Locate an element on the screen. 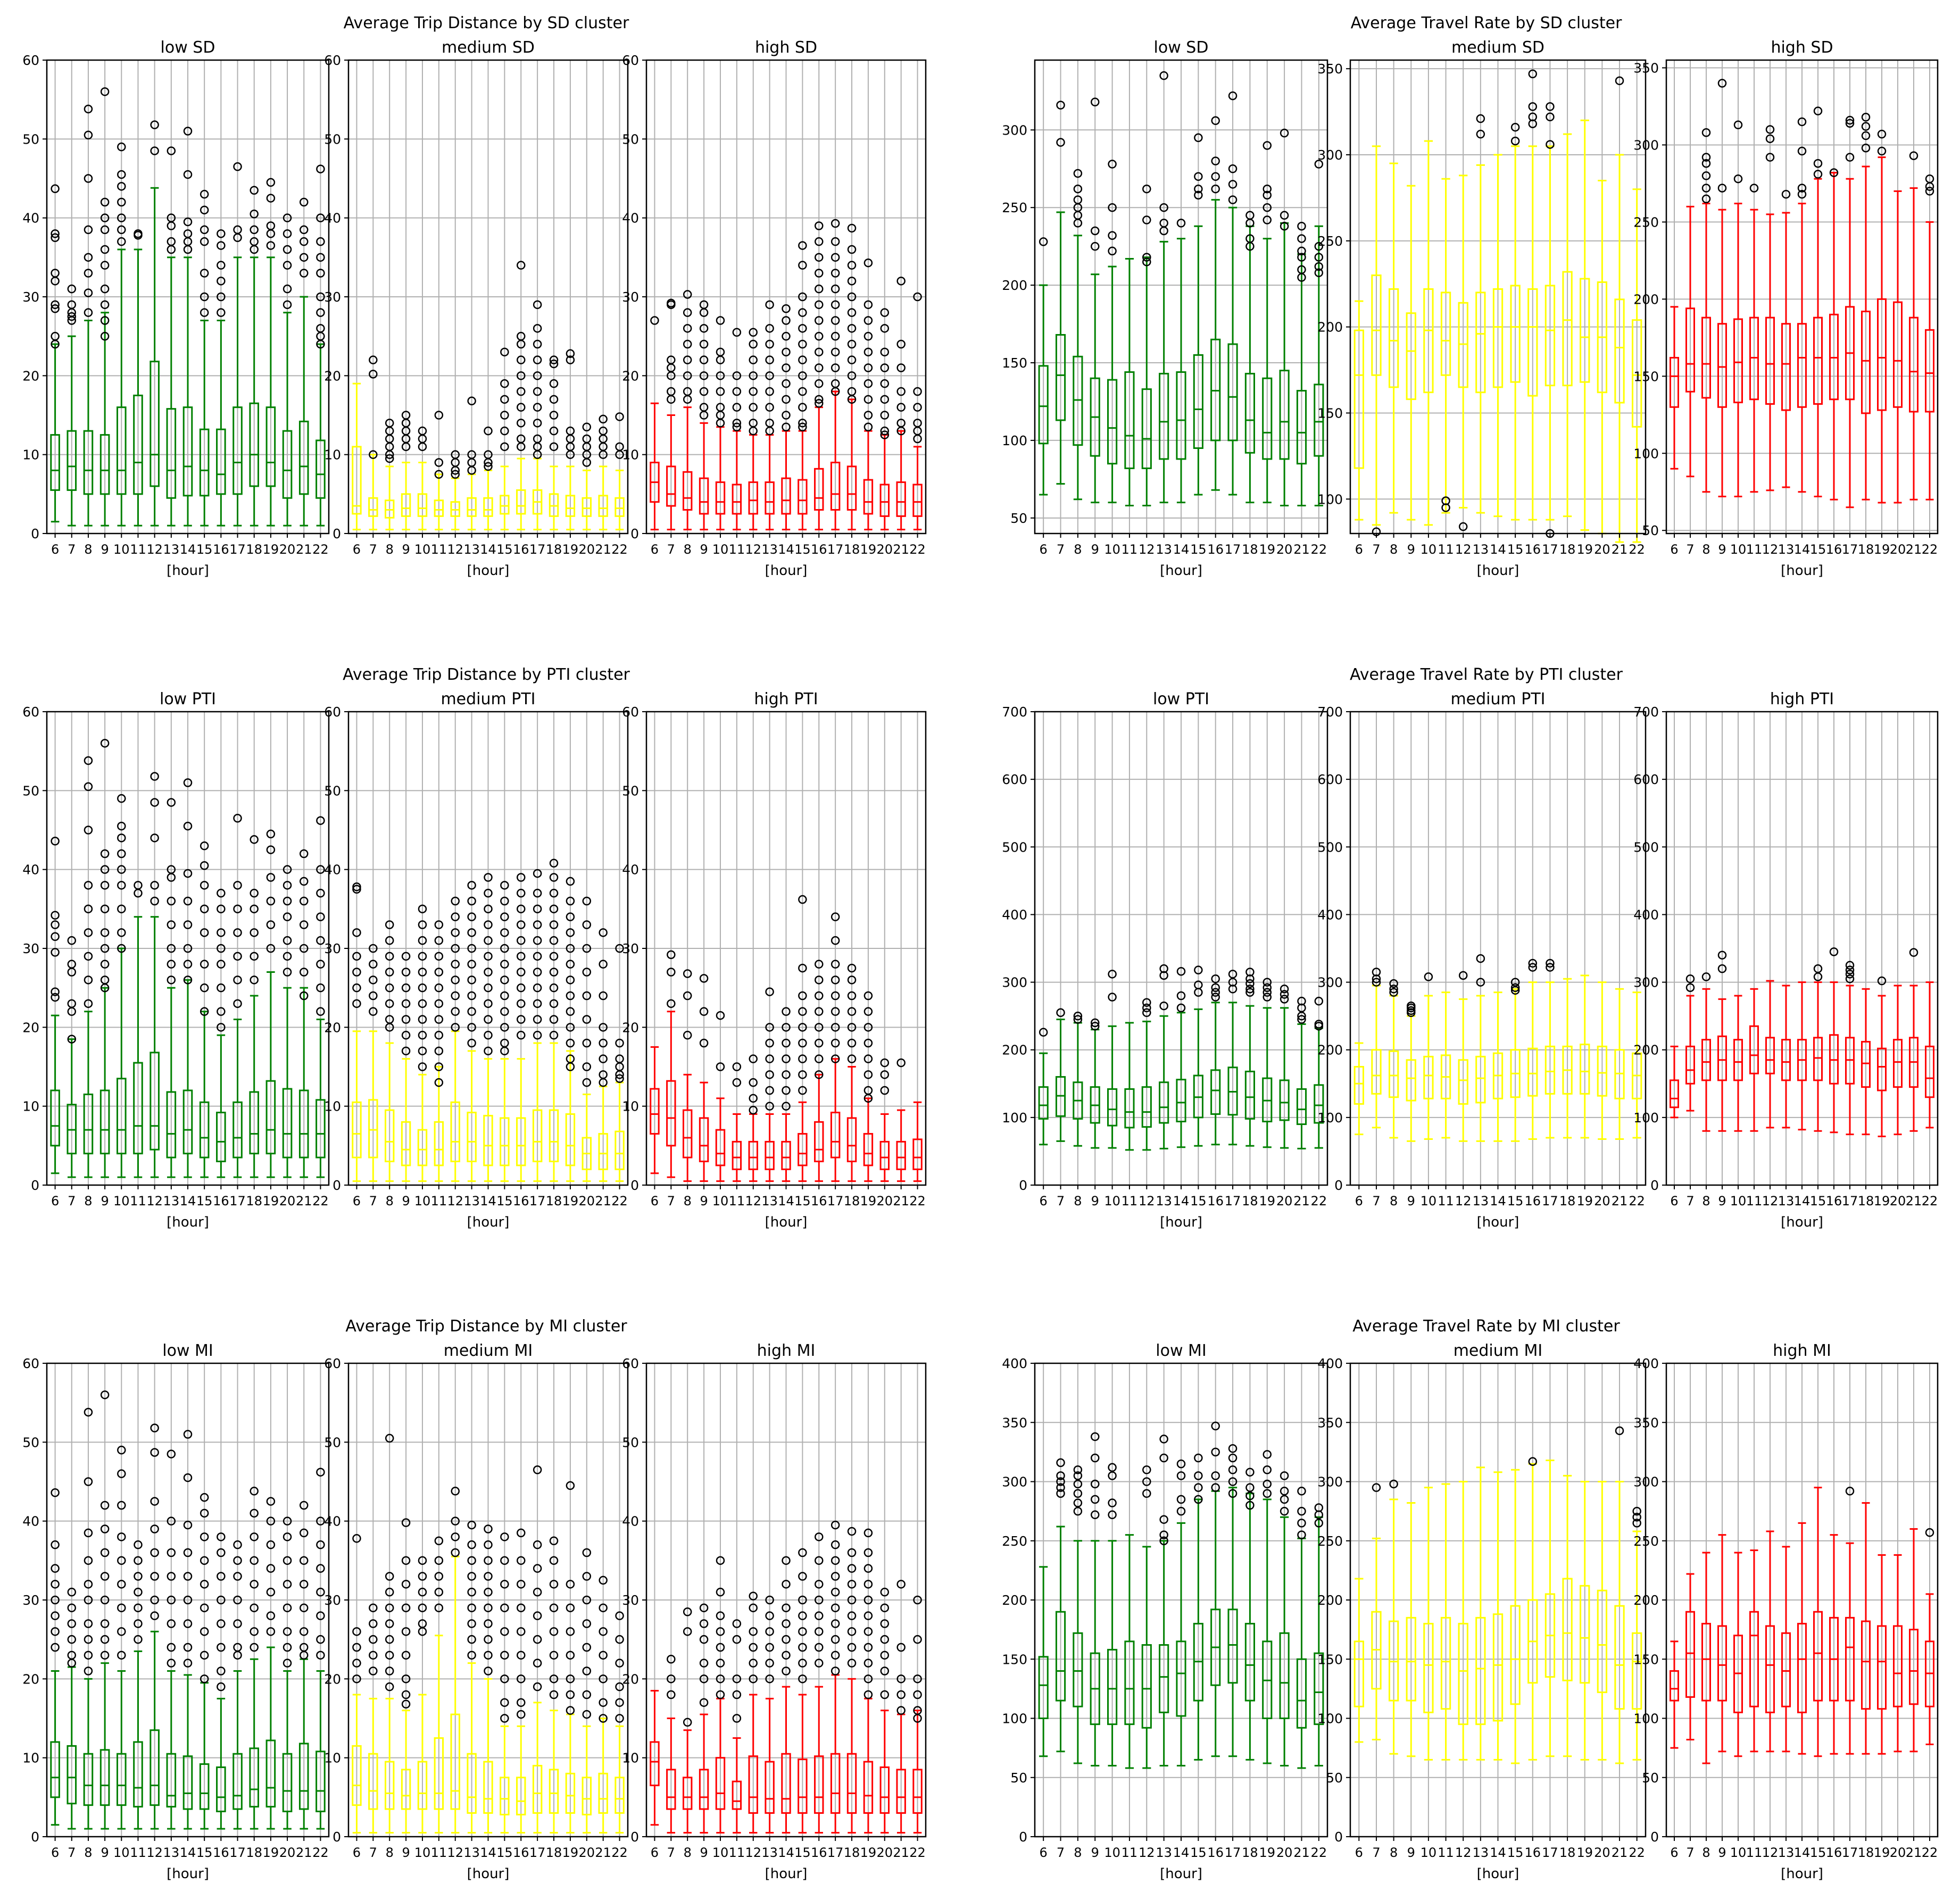 Image resolution: width=1960 pixels, height=1892 pixels. x-axis-label: [hour] is located at coordinates (188, 1222).